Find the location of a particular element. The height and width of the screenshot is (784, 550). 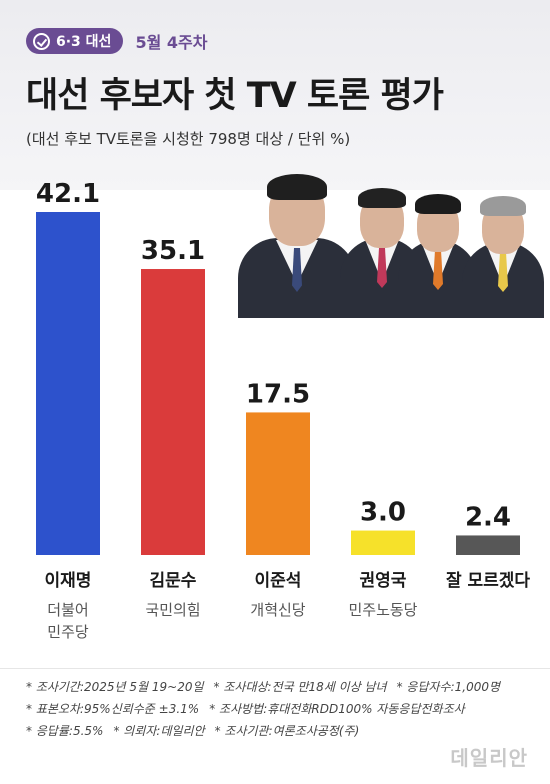

party-label-3: 개혁신당 is located at coordinates (277, 610).